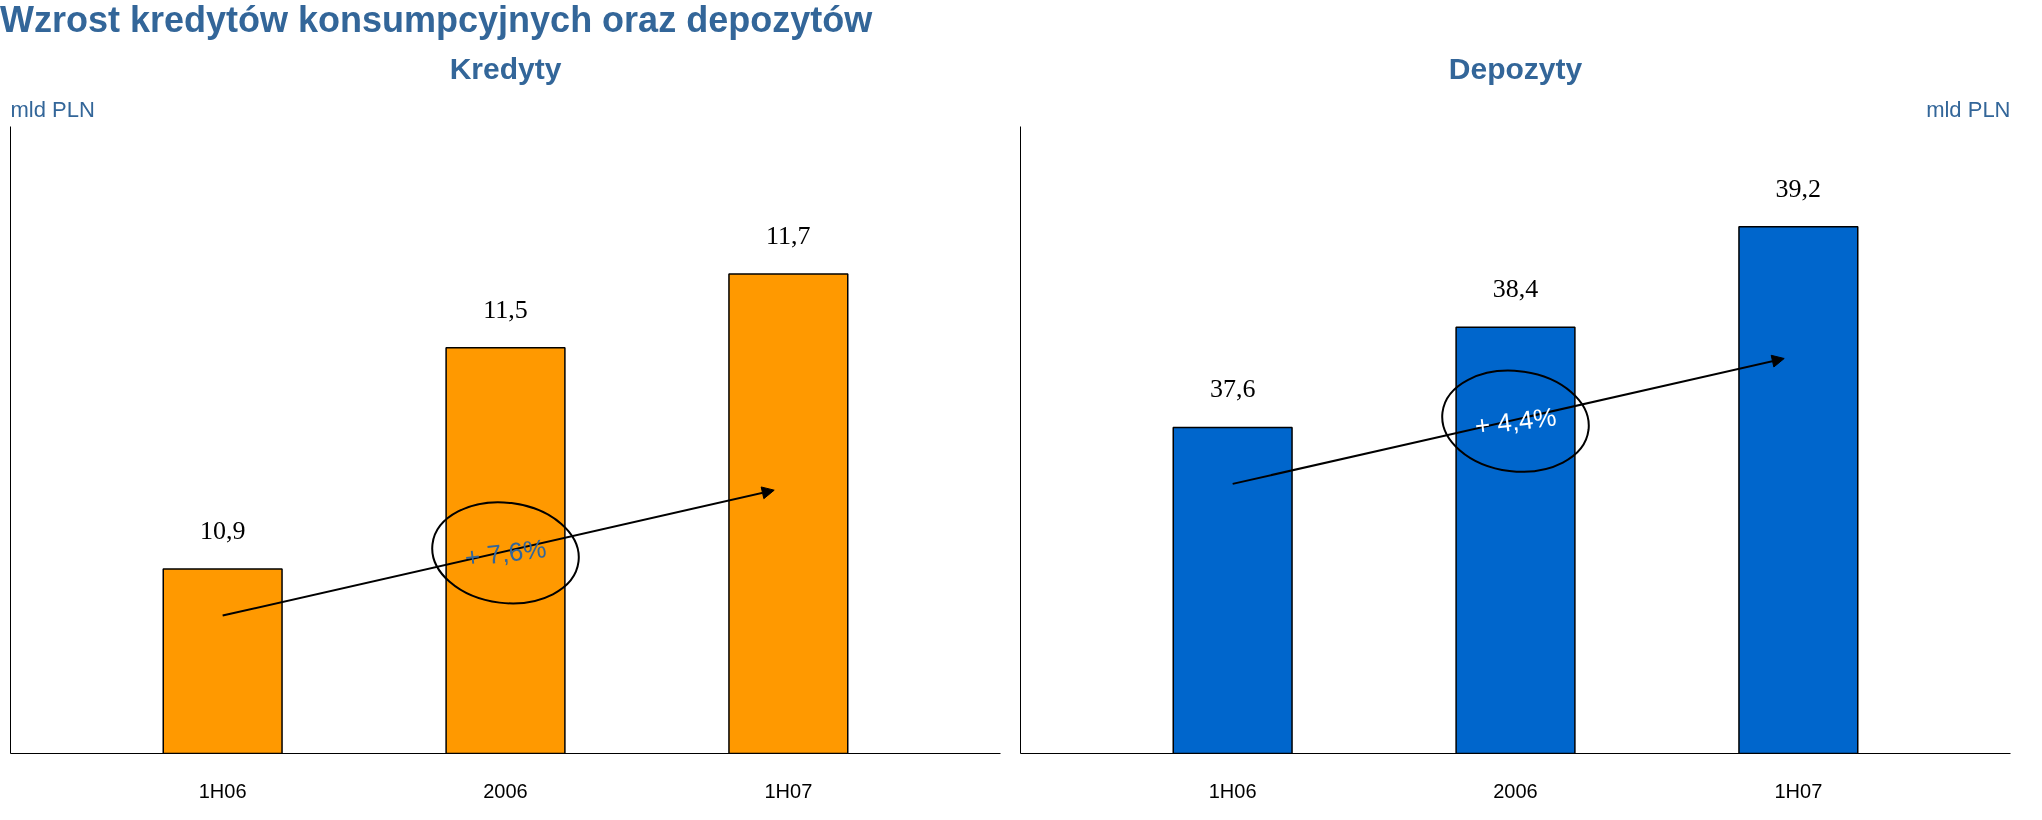 This screenshot has width=2042, height=820. Describe the element at coordinates (505, 68) in the screenshot. I see `chart-subtitle: Kredyty` at that location.